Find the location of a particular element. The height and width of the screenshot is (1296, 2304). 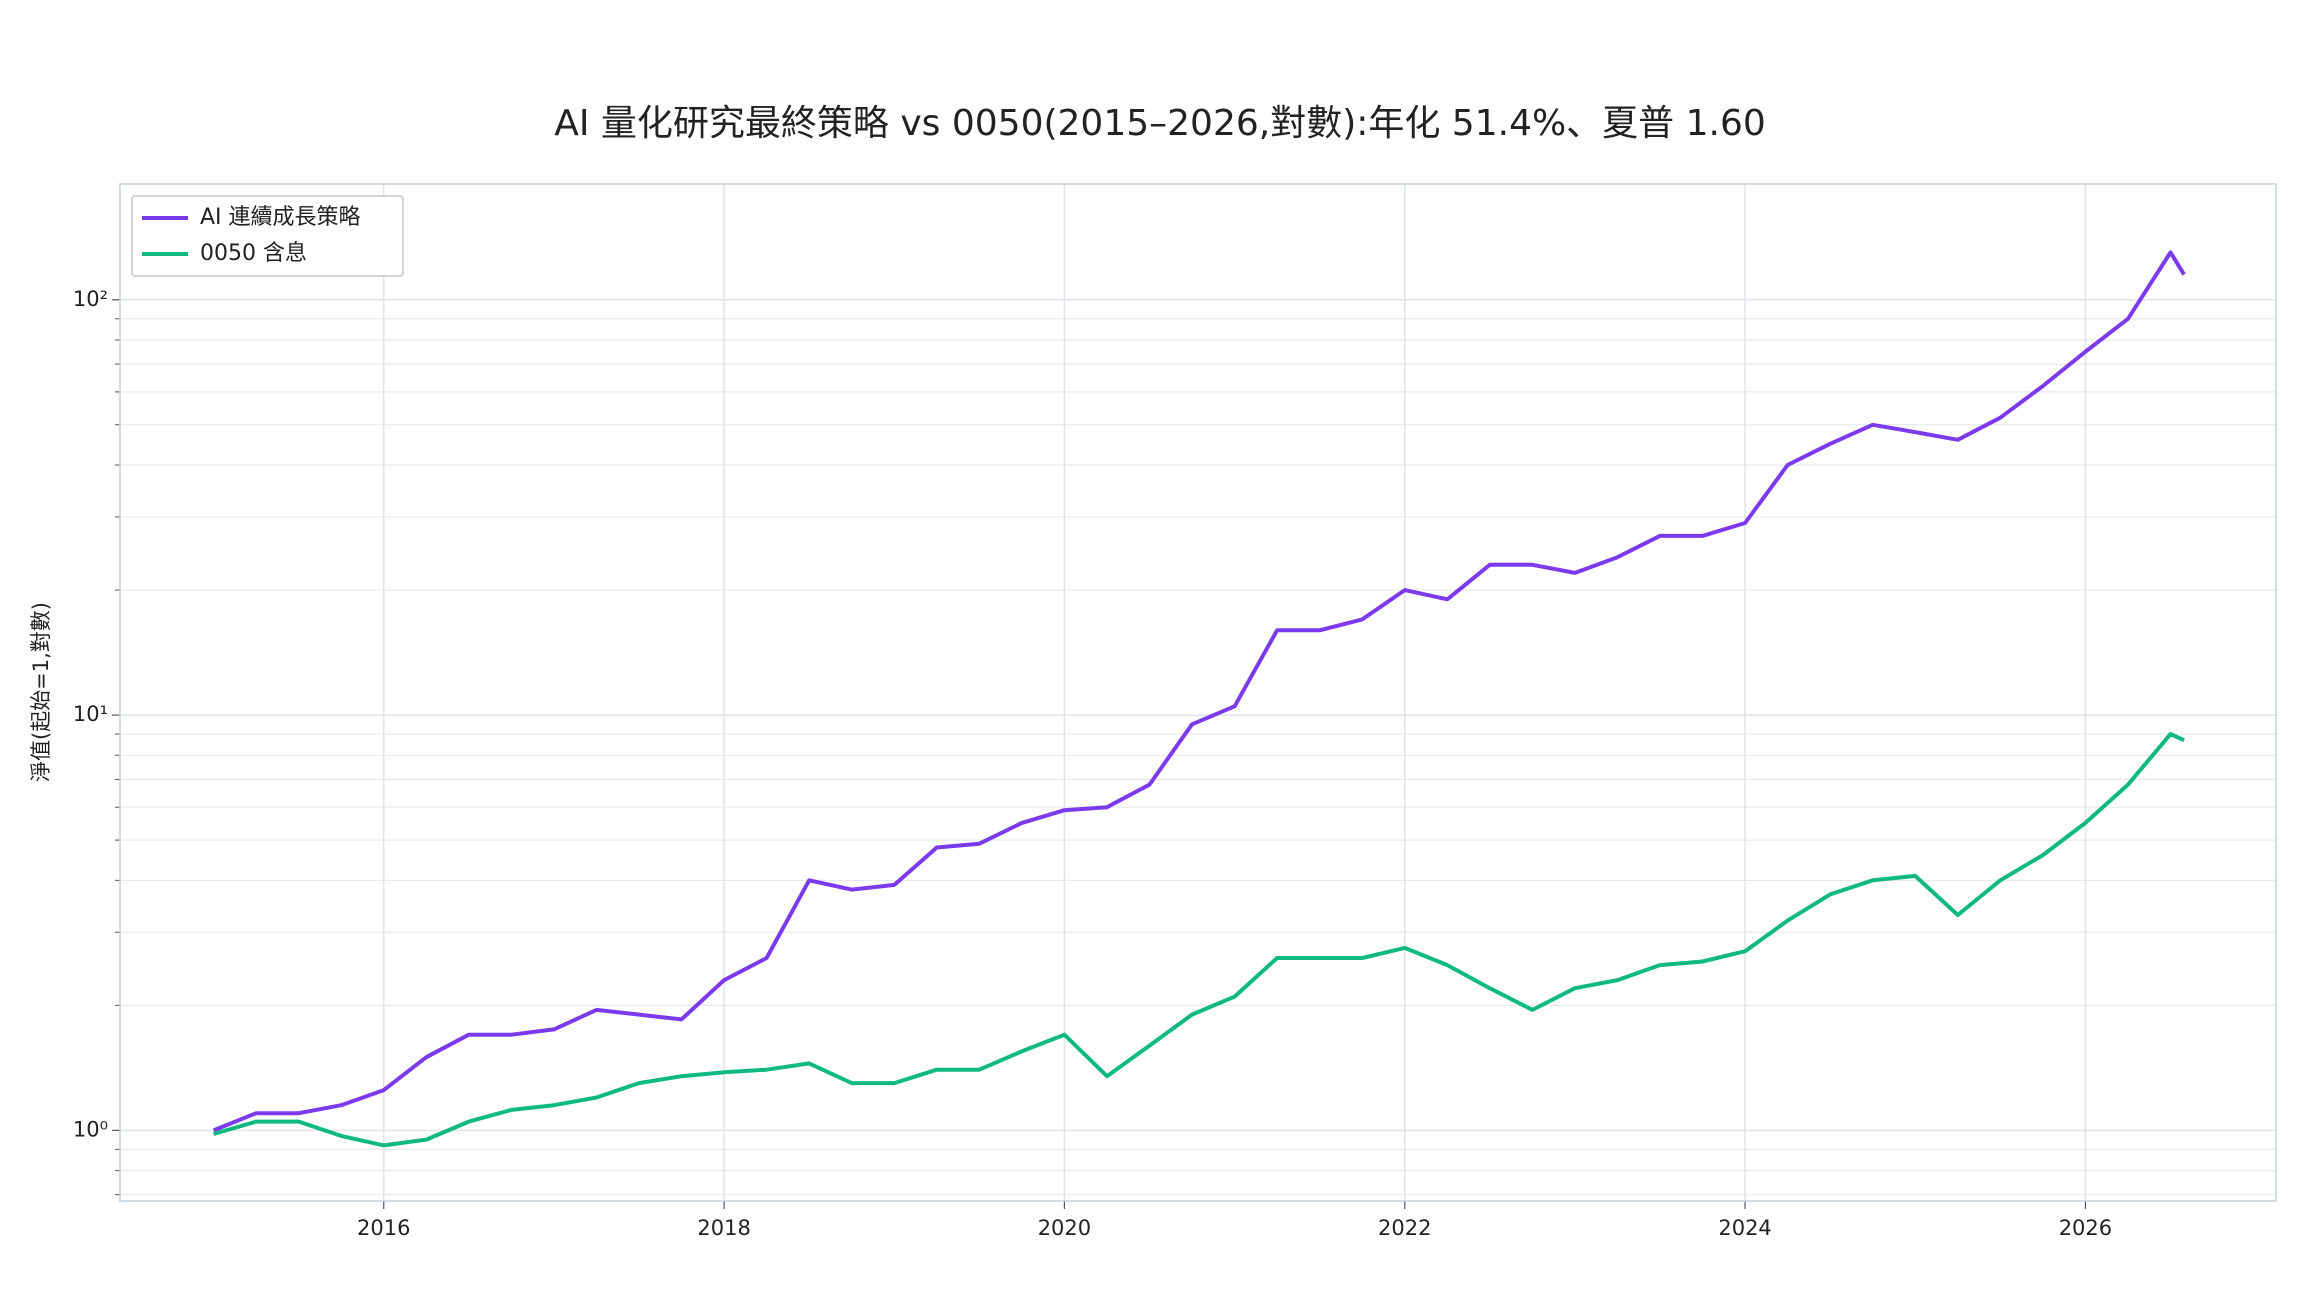

x-tick-label: 2020 is located at coordinates (1064, 1228).